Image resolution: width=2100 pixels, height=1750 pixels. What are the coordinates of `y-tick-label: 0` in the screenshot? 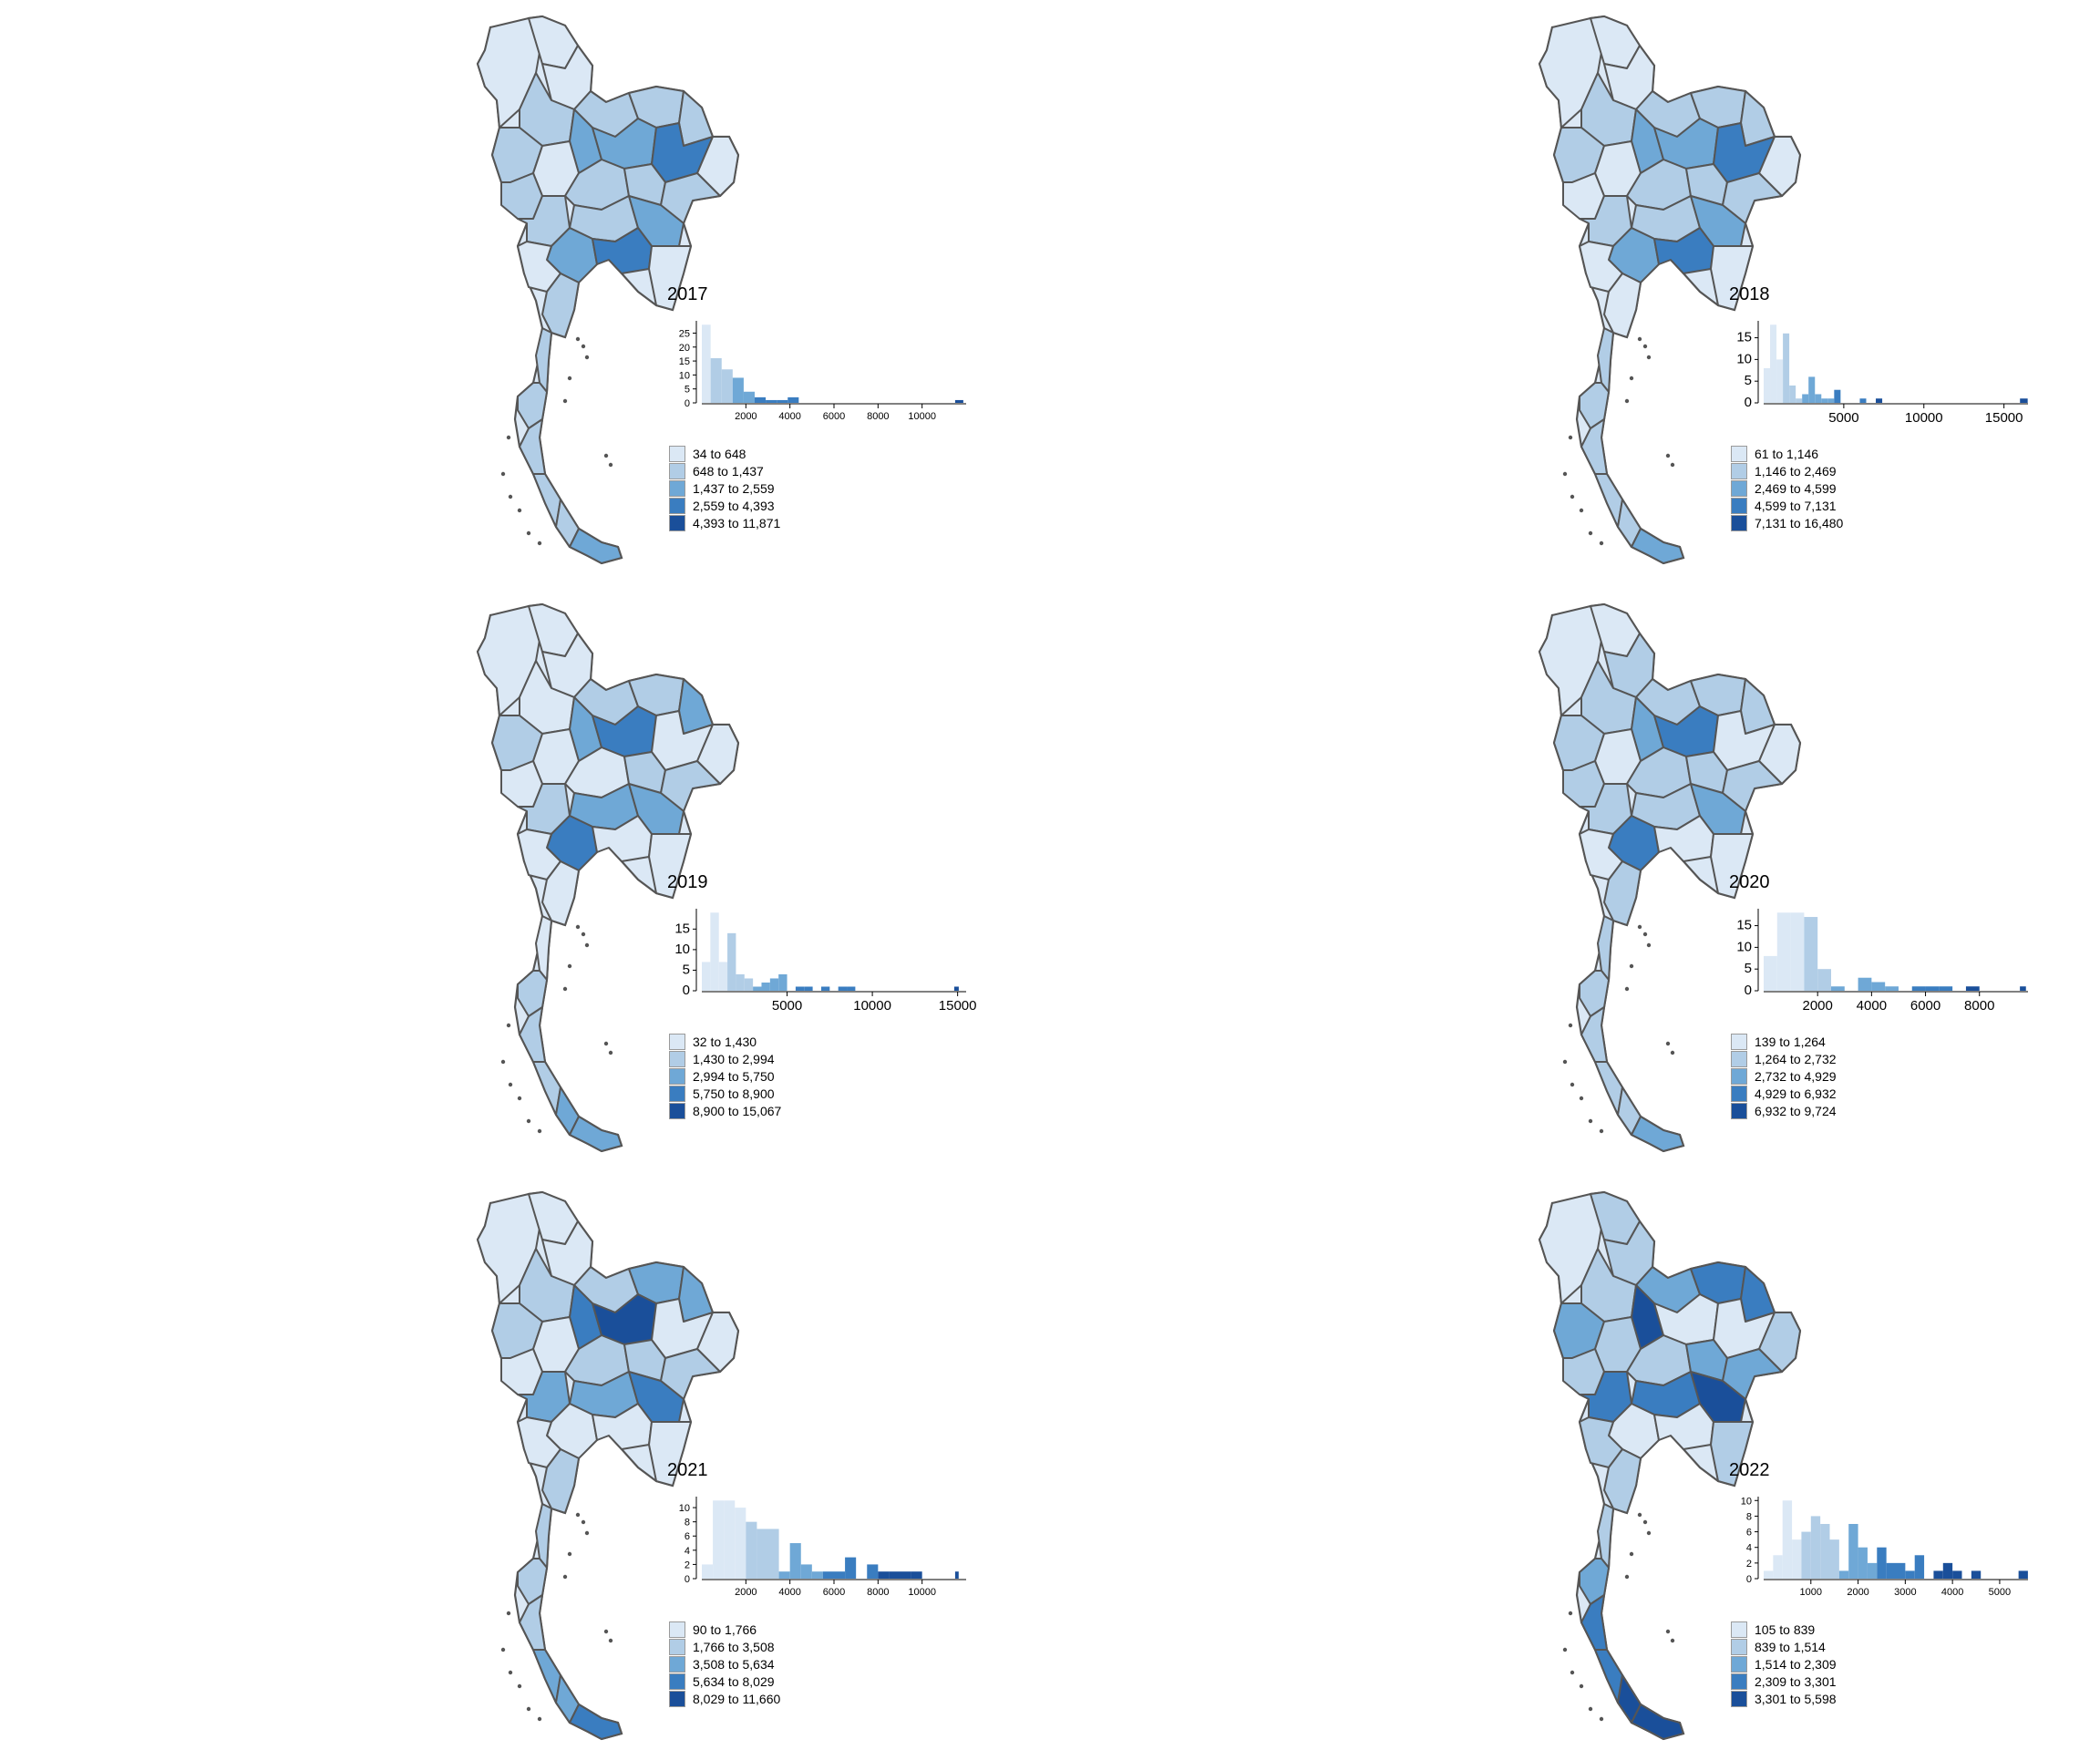 It's located at (686, 991).